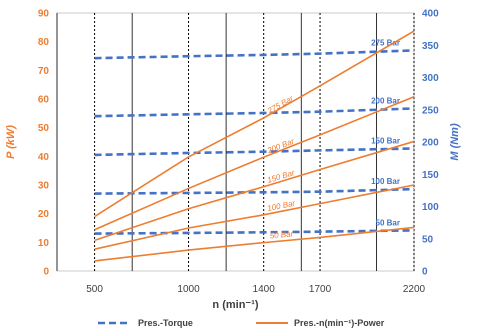  What do you see at coordinates (388, 222) in the screenshot?
I see `torque-series-label: 50 Bar` at bounding box center [388, 222].